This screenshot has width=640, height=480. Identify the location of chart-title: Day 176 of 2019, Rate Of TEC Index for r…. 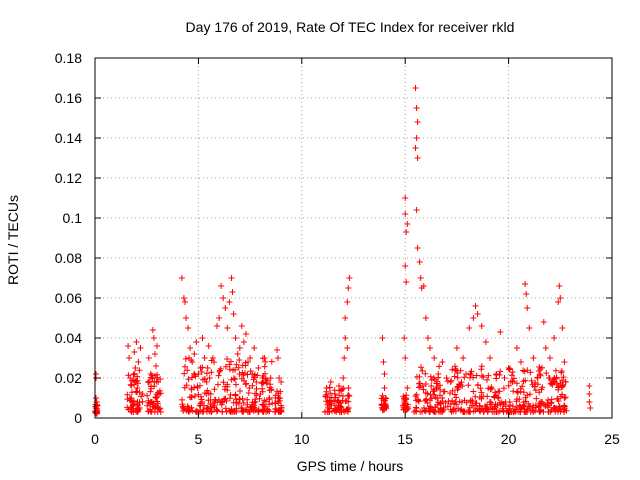
(350, 27).